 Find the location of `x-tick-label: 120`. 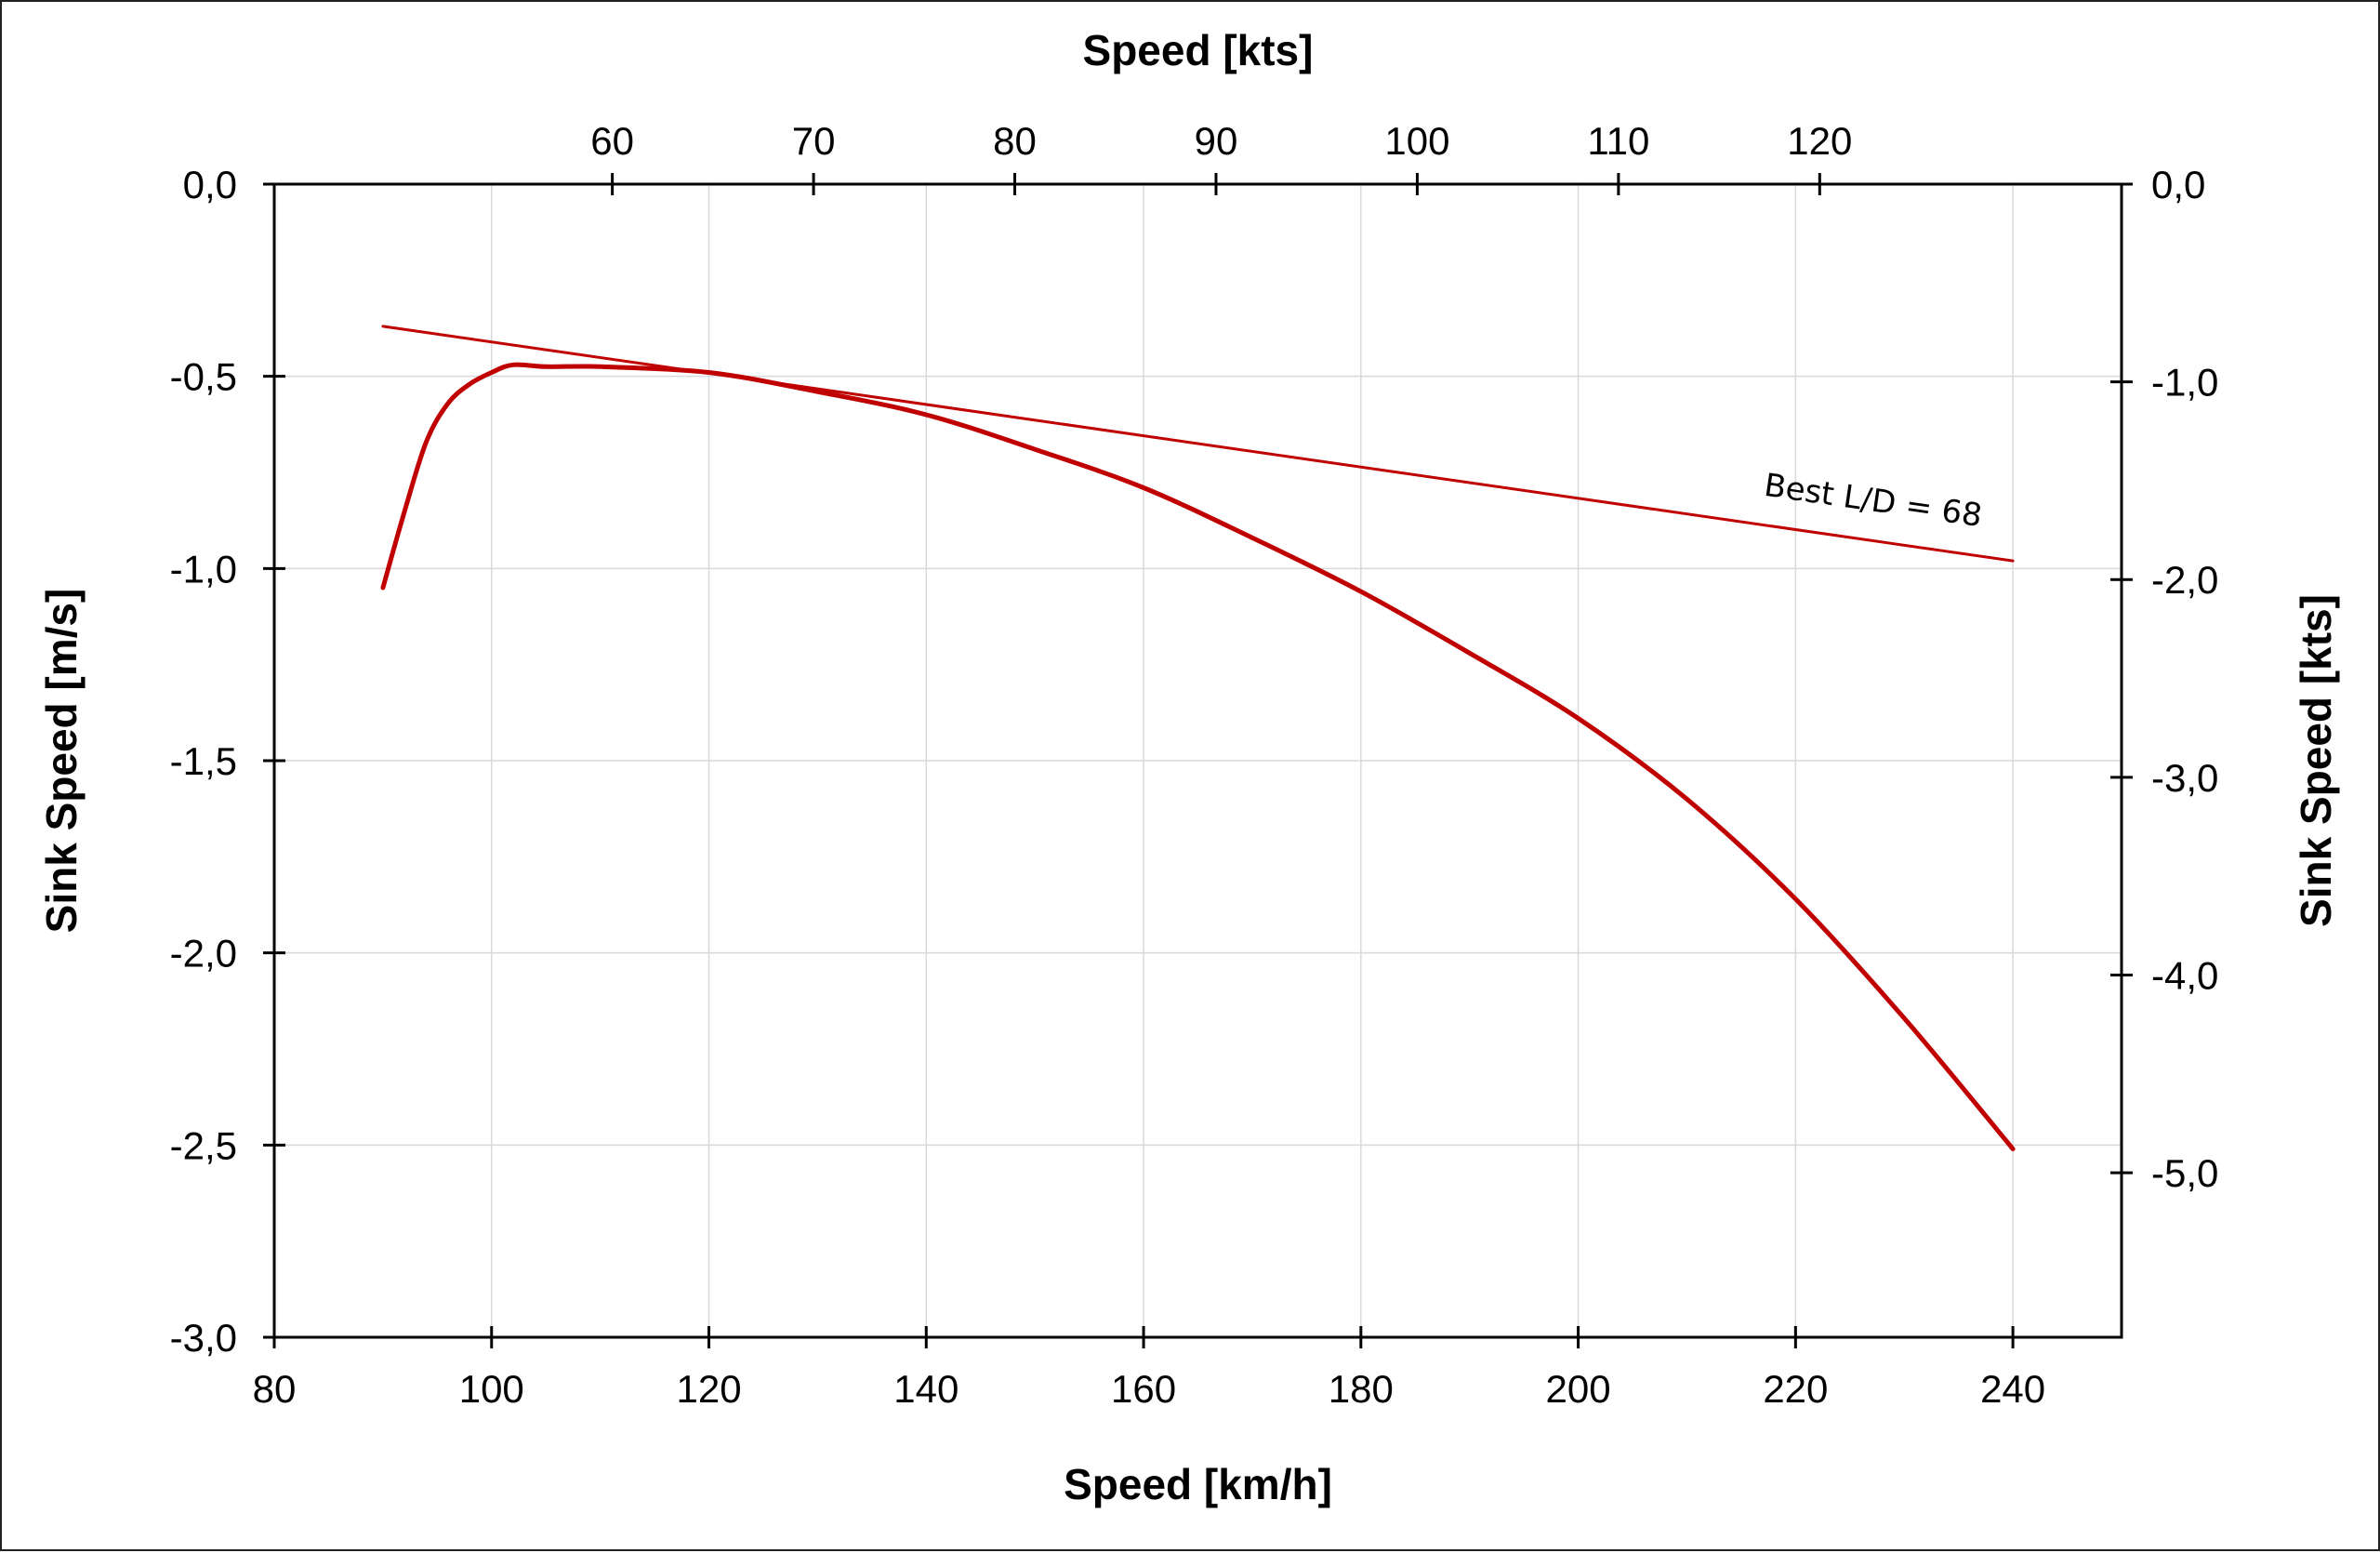

x-tick-label: 120 is located at coordinates (708, 1389).